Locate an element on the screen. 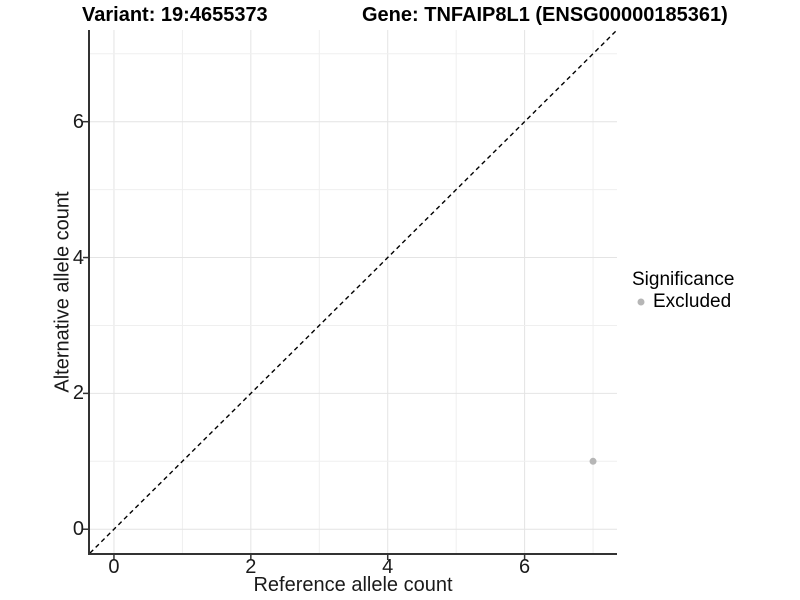 This screenshot has width=800, height=600. legend-item-label: Excluded is located at coordinates (692, 301).